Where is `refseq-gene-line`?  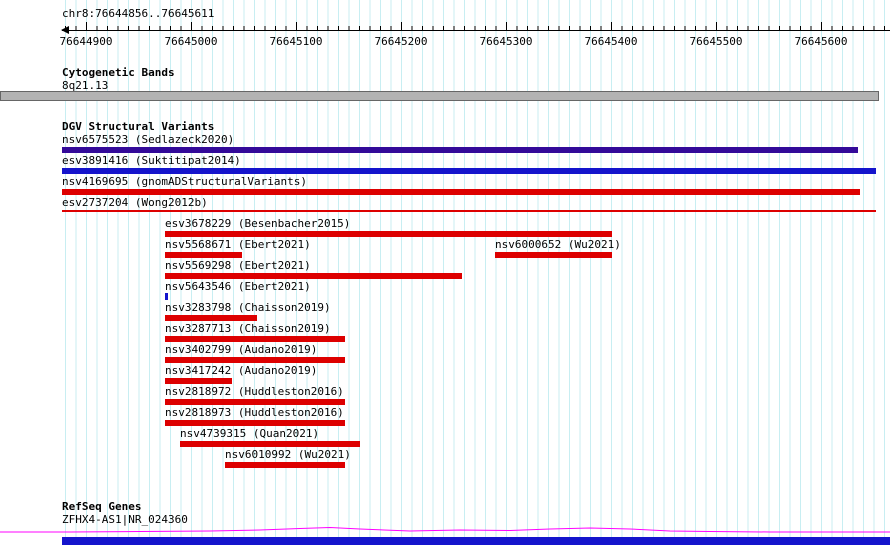 refseq-gene-line is located at coordinates (445, 531).